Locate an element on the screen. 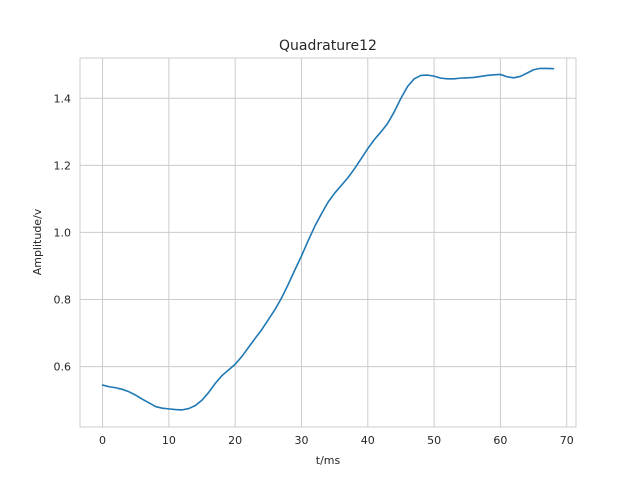 The height and width of the screenshot is (480, 640). x-tick-label: 0 is located at coordinates (102, 440).